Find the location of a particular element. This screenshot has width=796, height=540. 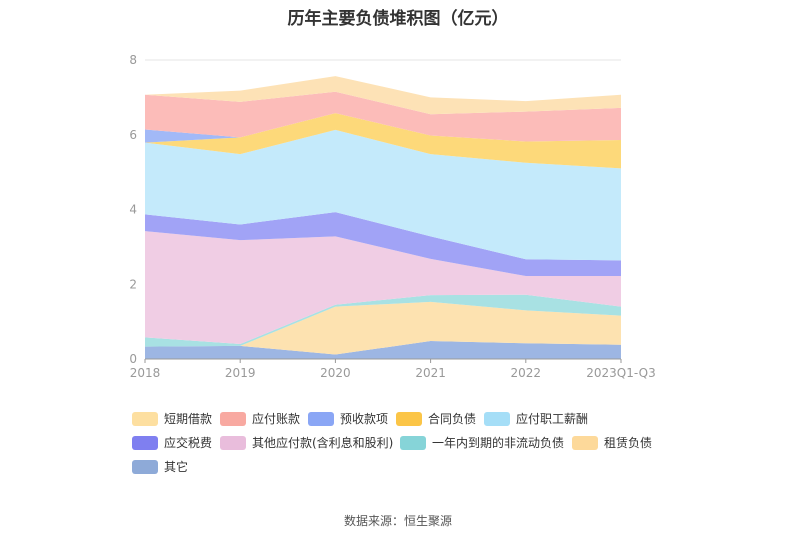

x-tick-label: 2022 is located at coordinates (526, 373).